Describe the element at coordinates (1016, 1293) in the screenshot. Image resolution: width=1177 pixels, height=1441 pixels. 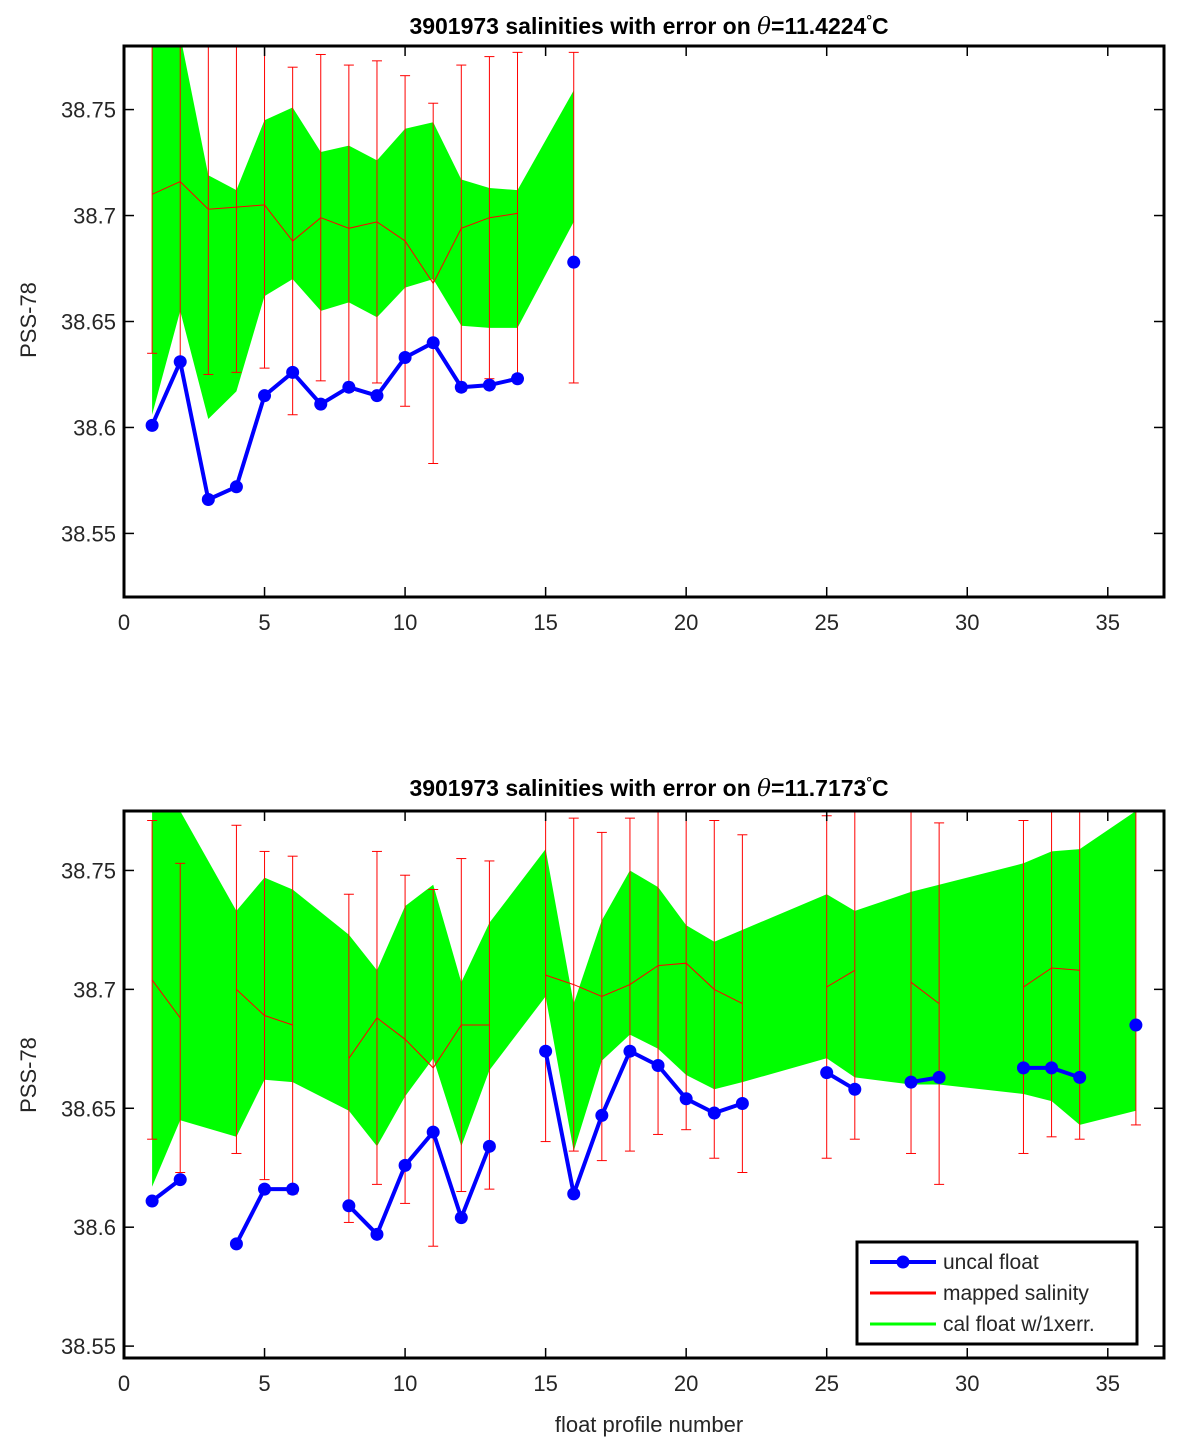
I see `legend-label-mapped: mapped salinity` at that location.